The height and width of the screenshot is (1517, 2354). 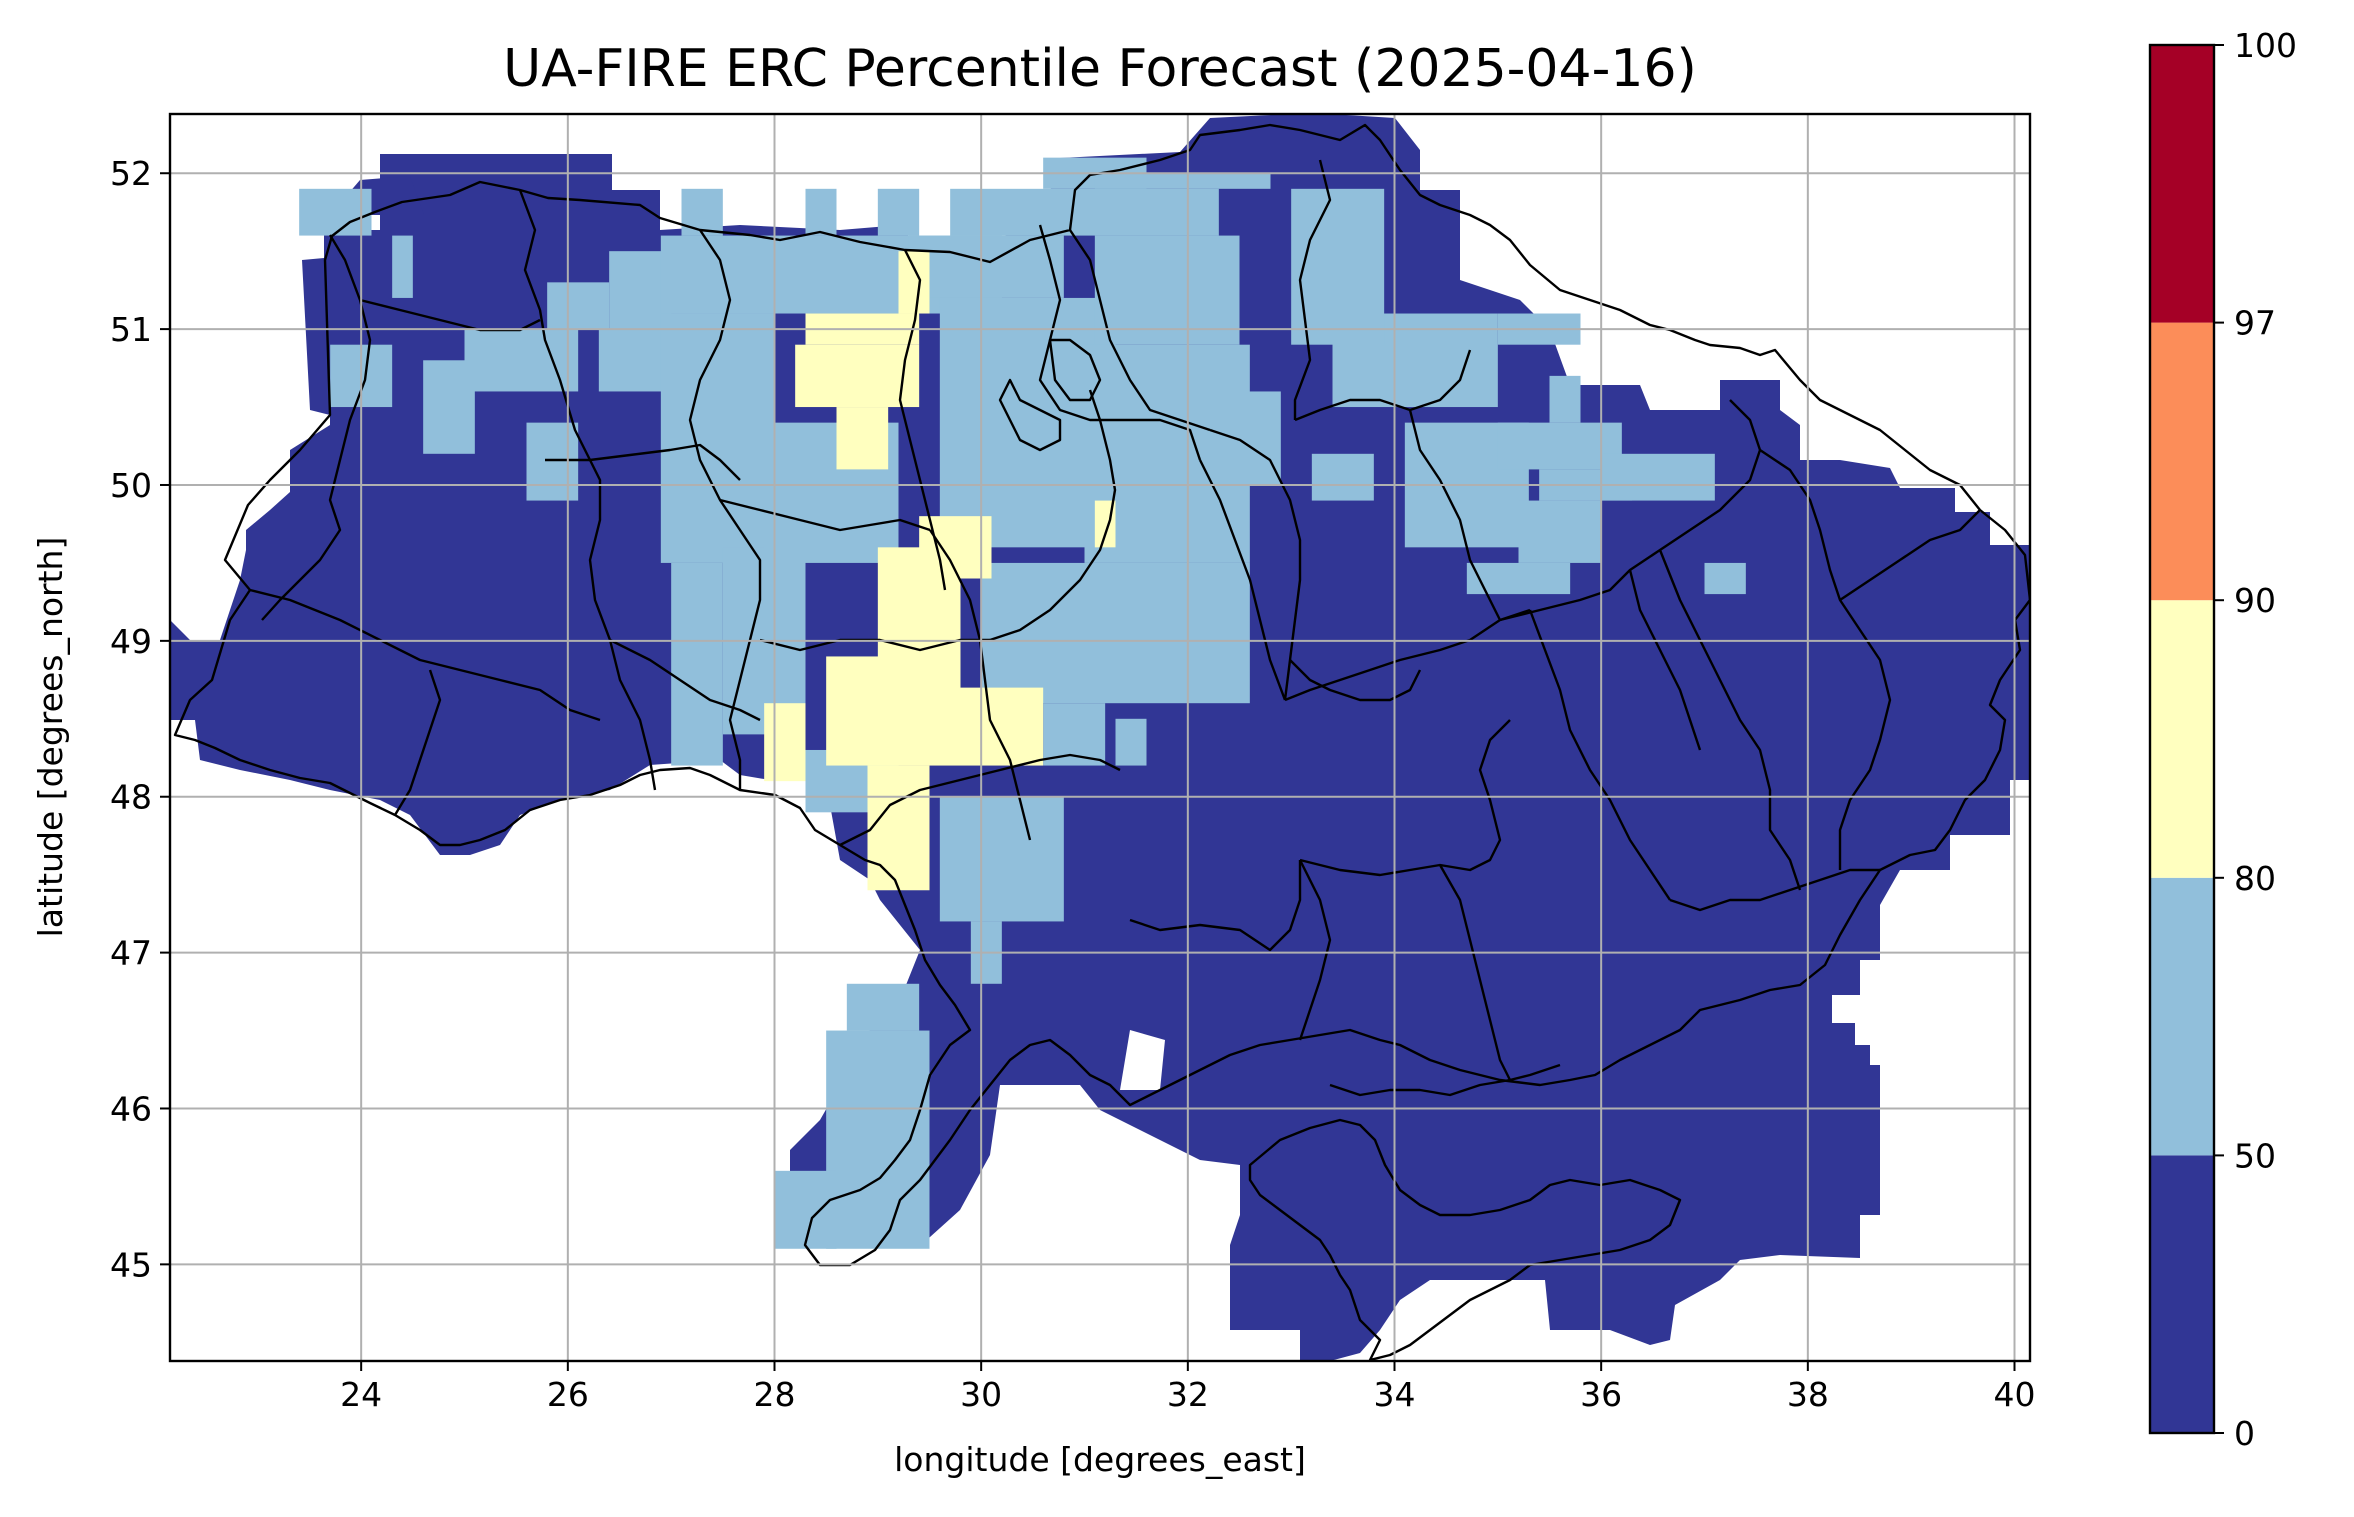 I want to click on y-axis-ticks: 45 46 47 48 49 50 51 52, so click(x=140, y=719).